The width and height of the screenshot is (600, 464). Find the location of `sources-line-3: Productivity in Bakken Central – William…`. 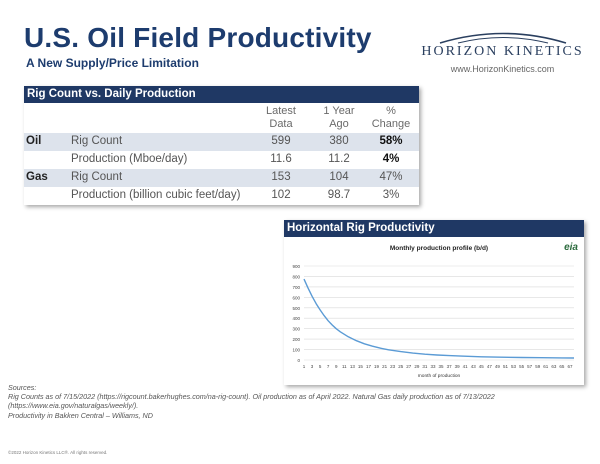

sources-line-3: Productivity in Bakken Central – William… is located at coordinates (80, 415).